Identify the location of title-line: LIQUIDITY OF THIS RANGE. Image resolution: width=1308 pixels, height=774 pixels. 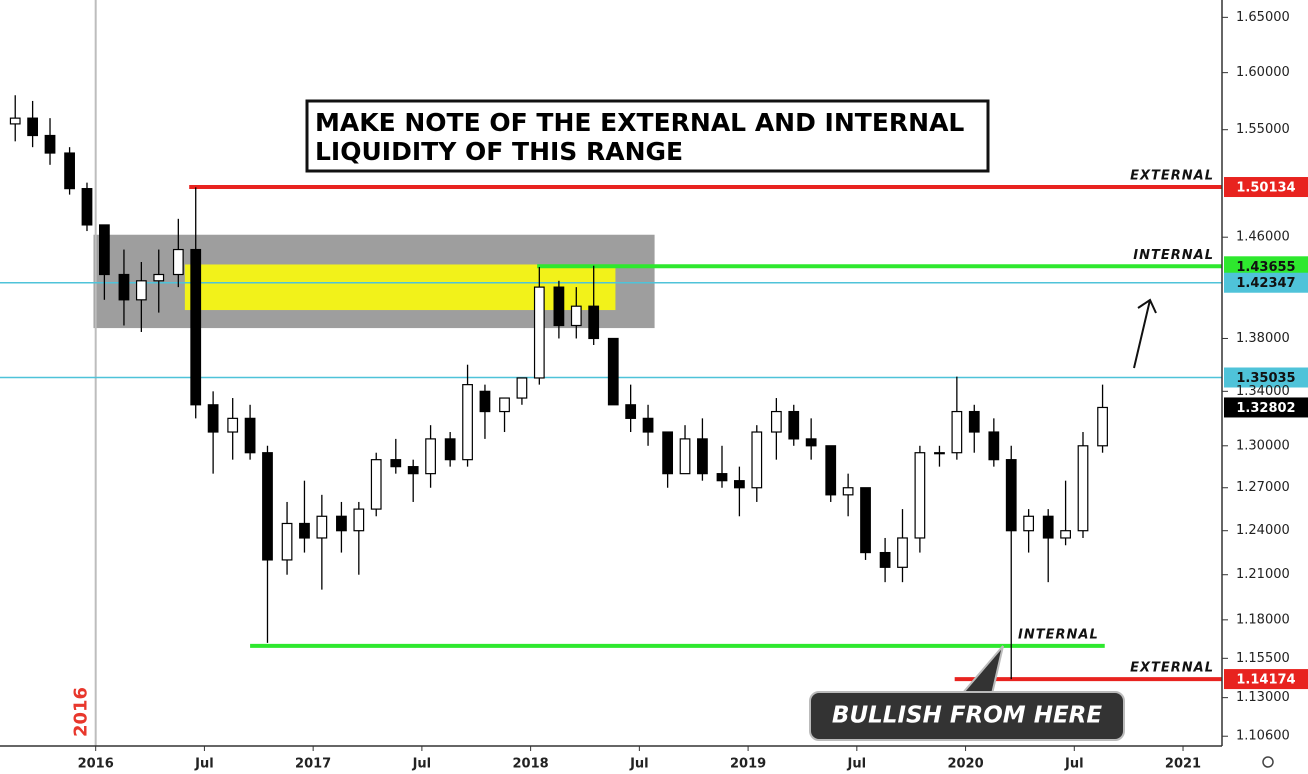
(499, 151).